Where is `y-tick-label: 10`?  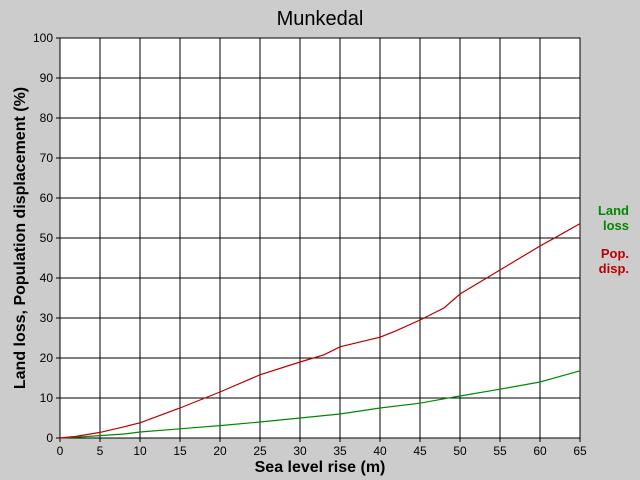
y-tick-label: 10 is located at coordinates (47, 398).